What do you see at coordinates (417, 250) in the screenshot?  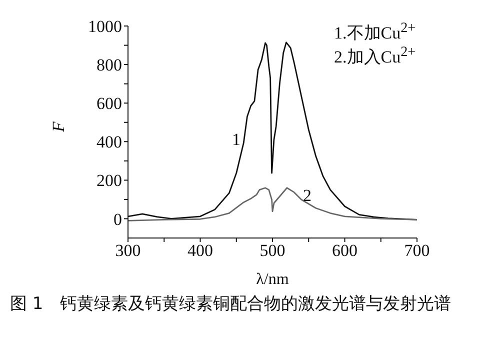 I see `x-tick-label: 700` at bounding box center [417, 250].